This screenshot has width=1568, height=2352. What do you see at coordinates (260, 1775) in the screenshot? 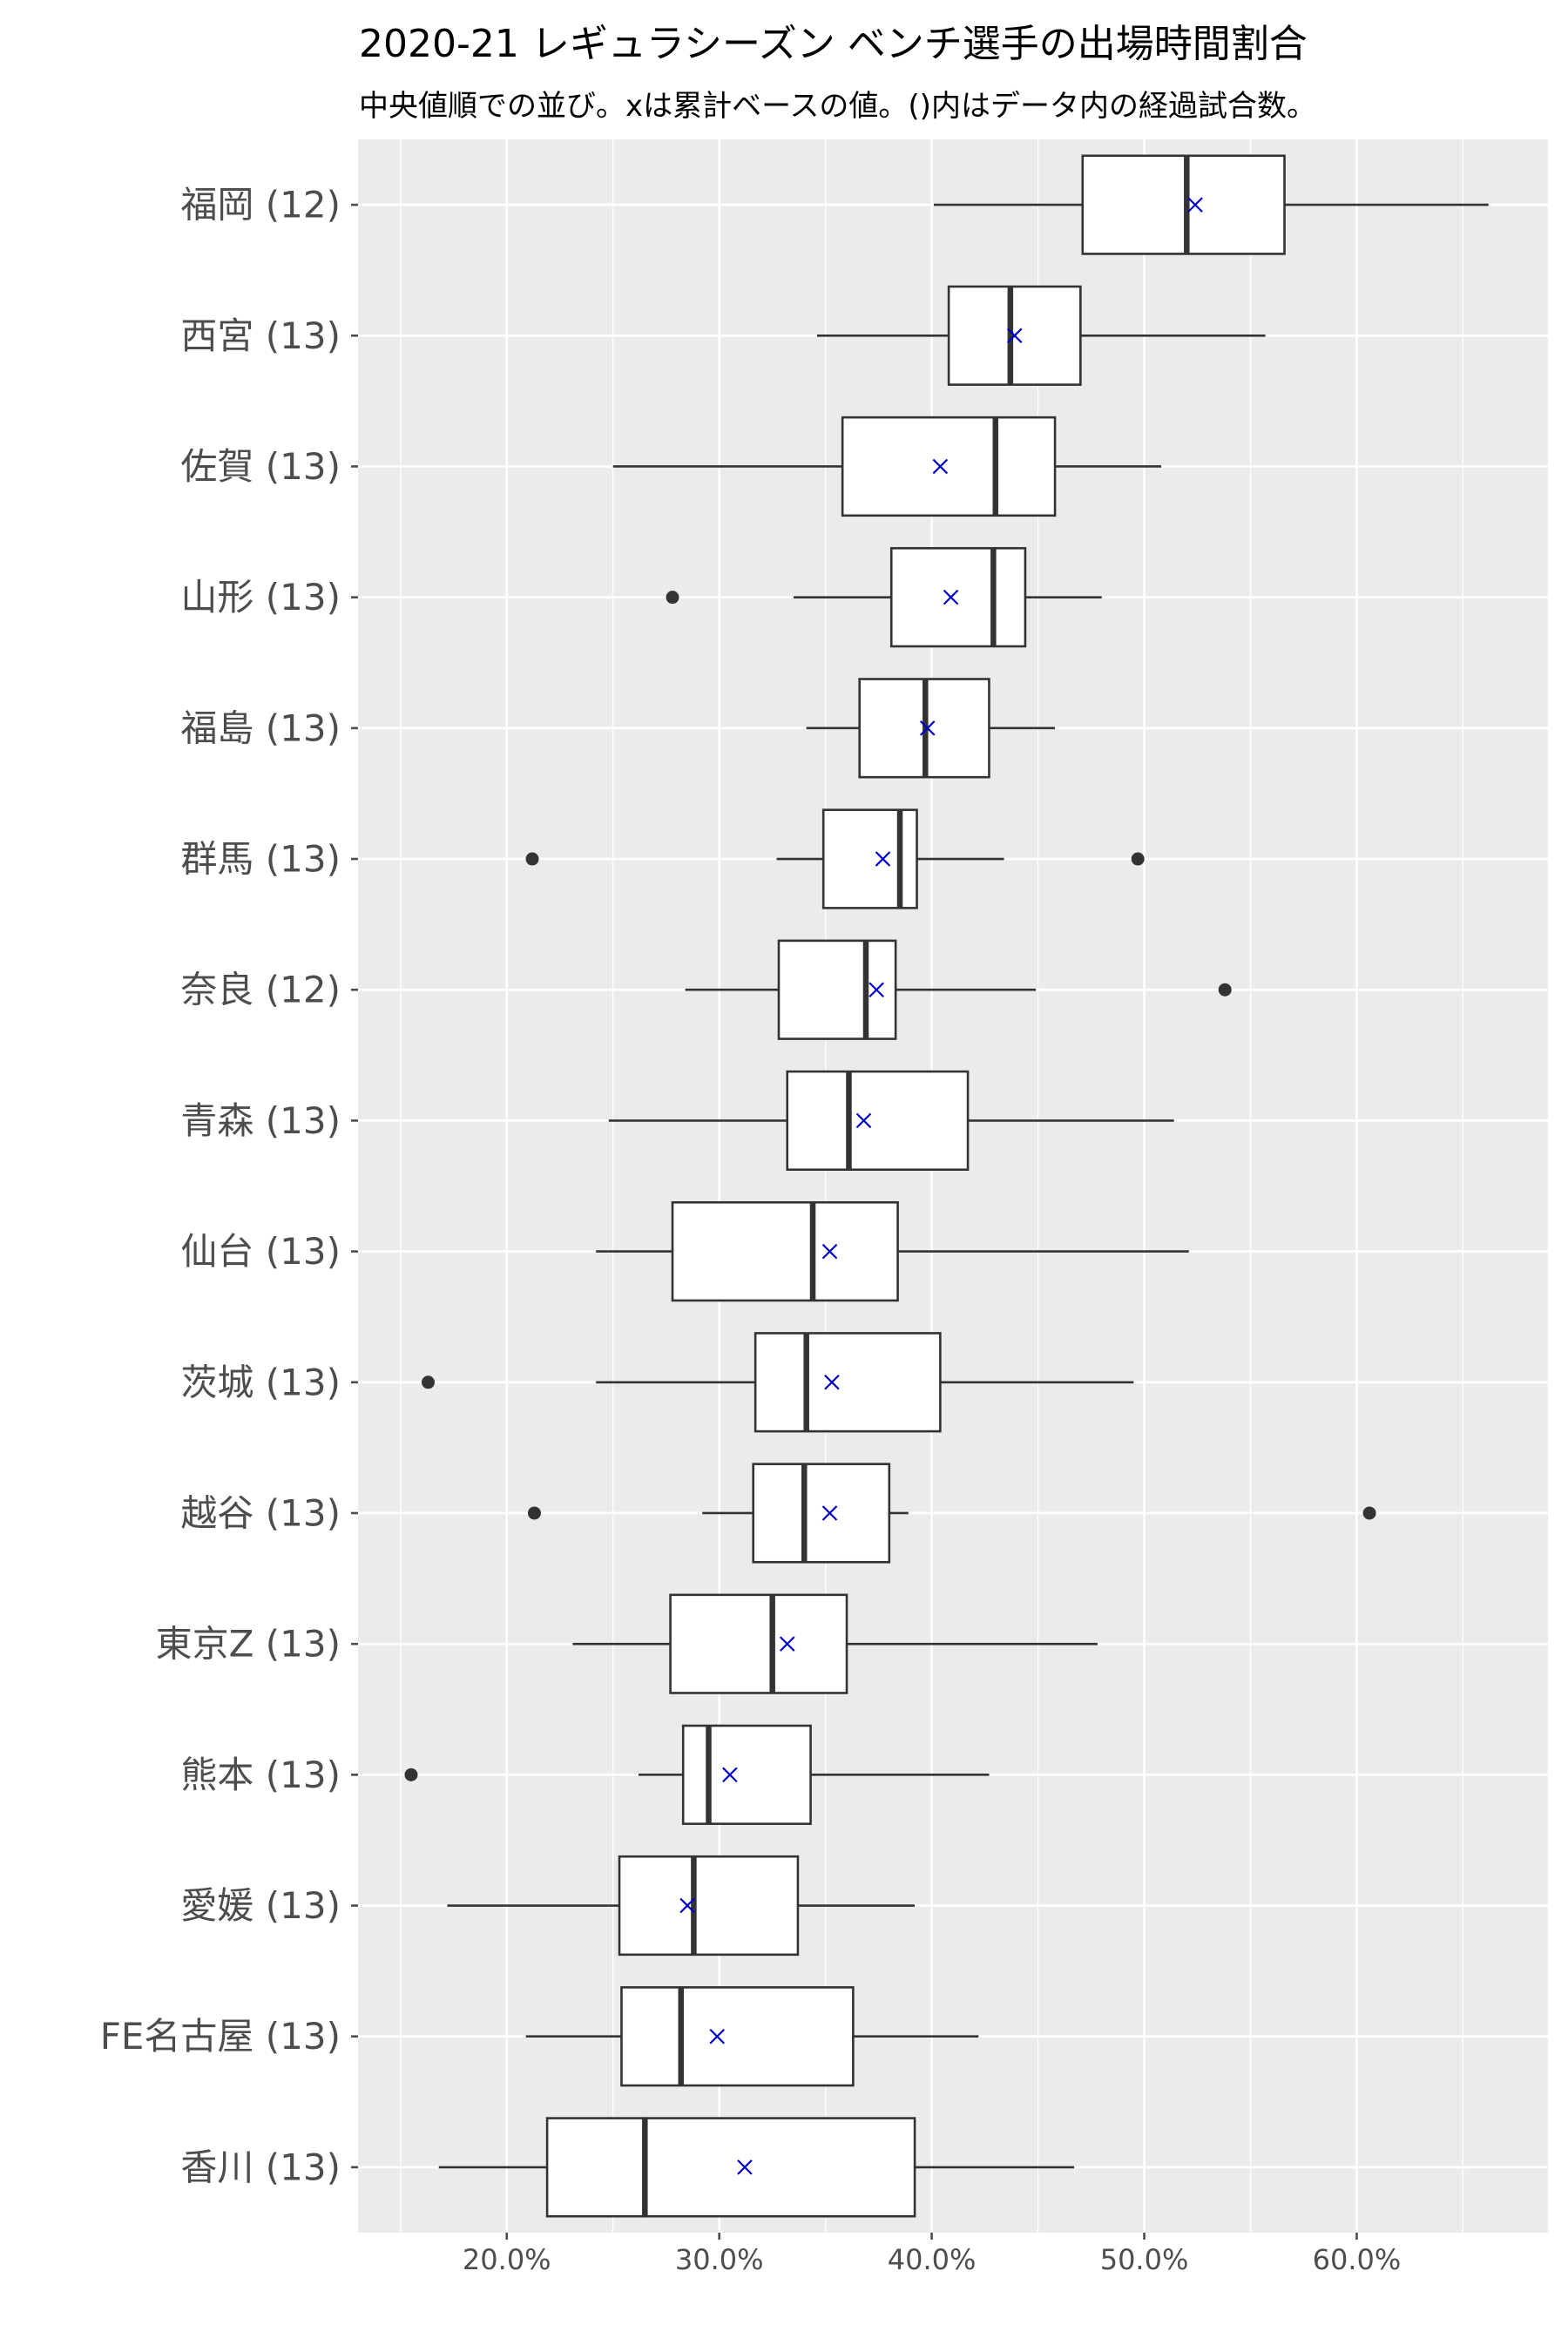
I see `y-tick-label: 熊本 (13)` at bounding box center [260, 1775].